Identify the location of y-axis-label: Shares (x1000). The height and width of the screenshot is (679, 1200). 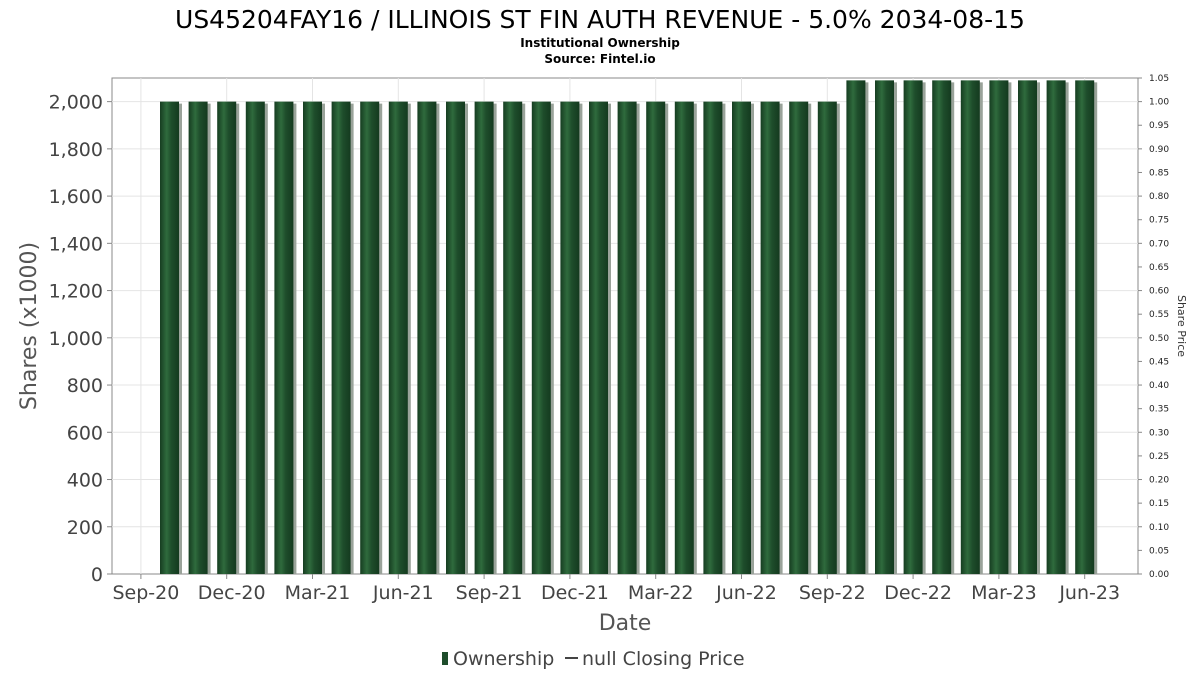
(29, 326).